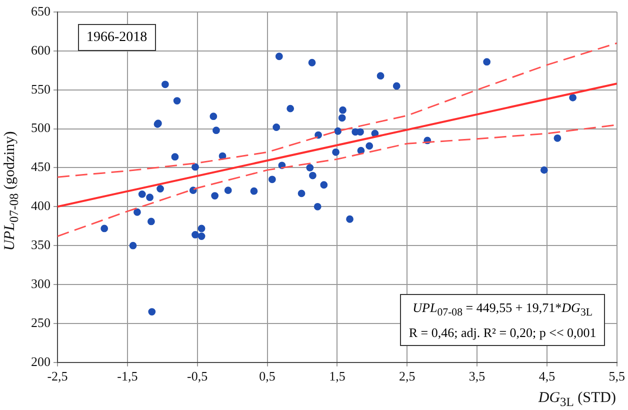  What do you see at coordinates (40, 50) in the screenshot?
I see `y-tick-label: 600` at bounding box center [40, 50].